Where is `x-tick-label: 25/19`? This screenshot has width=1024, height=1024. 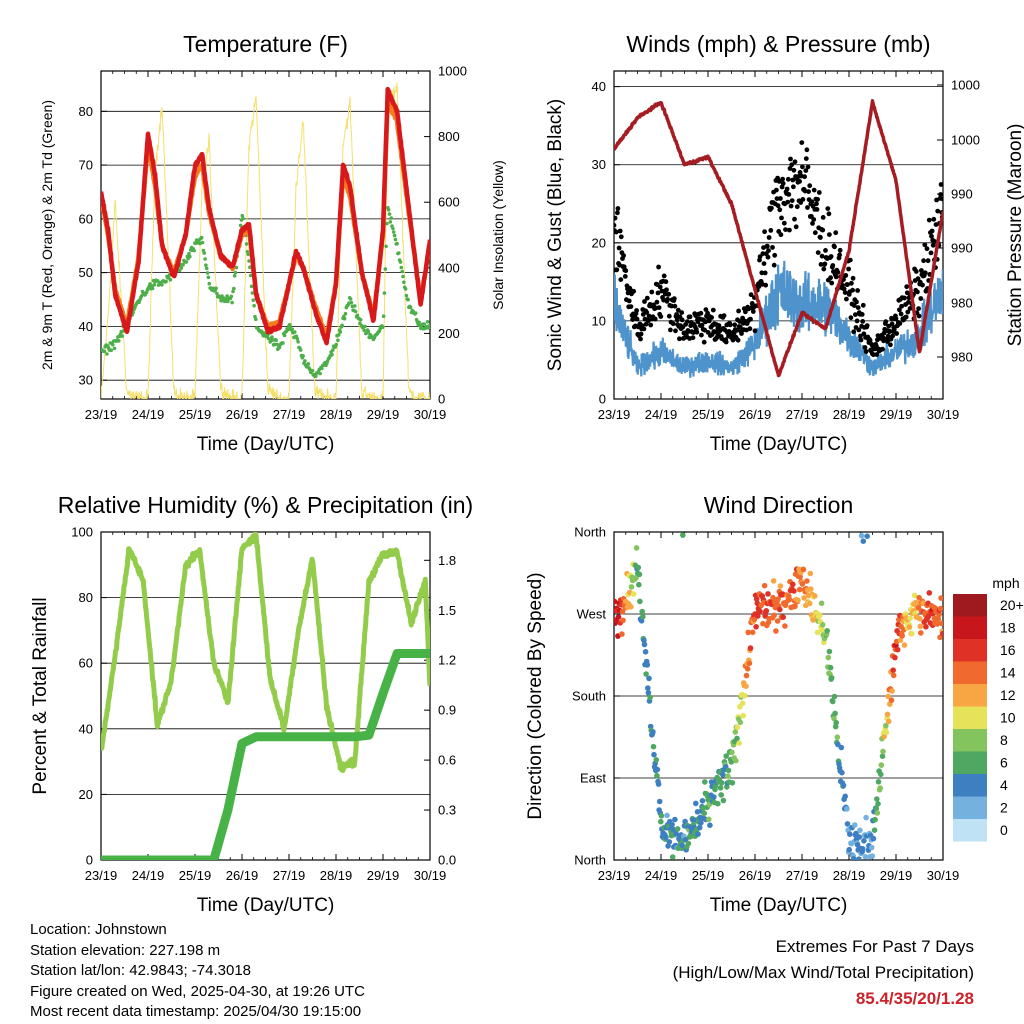
x-tick-label: 25/19 is located at coordinates (708, 875).